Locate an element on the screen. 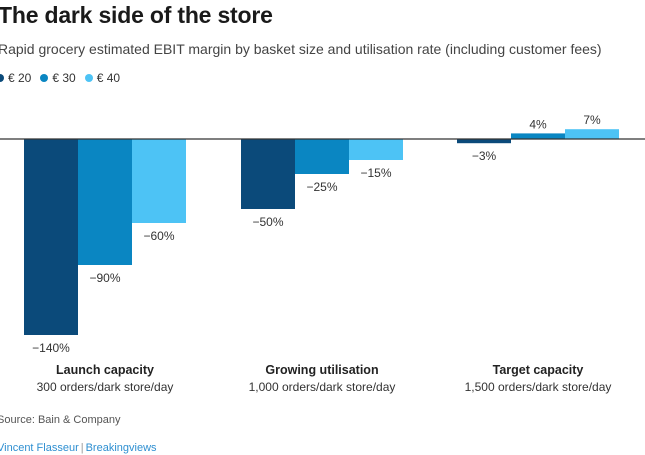 The width and height of the screenshot is (645, 455). legend-item-eur40: € 40 is located at coordinates (102, 78).